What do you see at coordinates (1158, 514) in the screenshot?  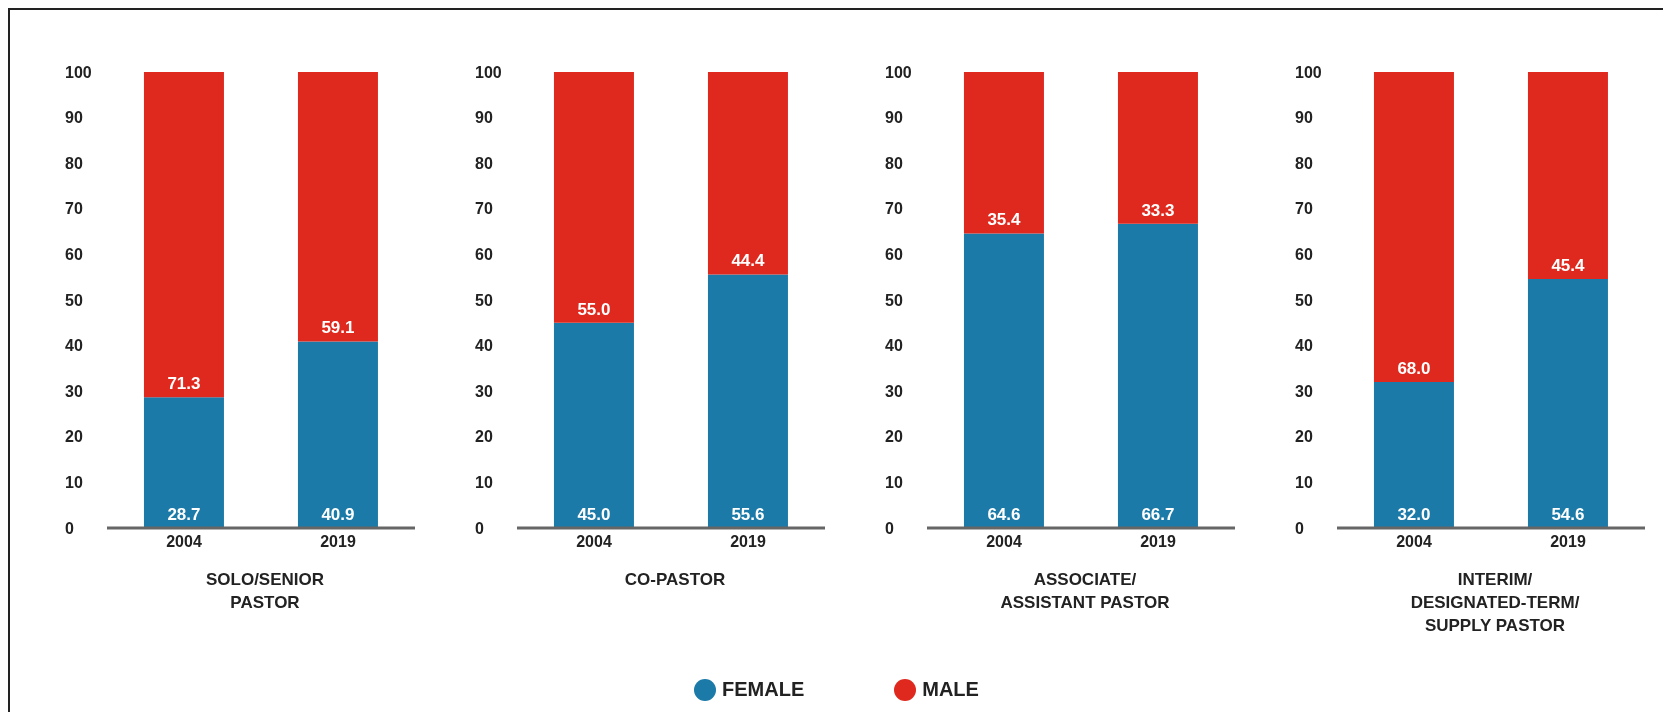 I see `data-label: 66.7` at bounding box center [1158, 514].